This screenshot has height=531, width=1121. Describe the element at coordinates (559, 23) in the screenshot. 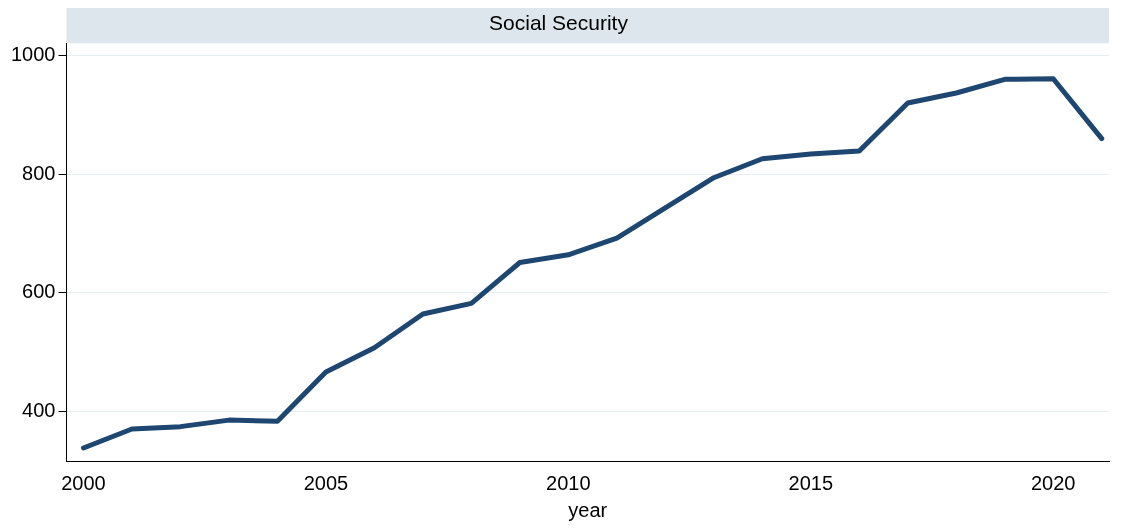

I see `chart-title: Social Security` at that location.